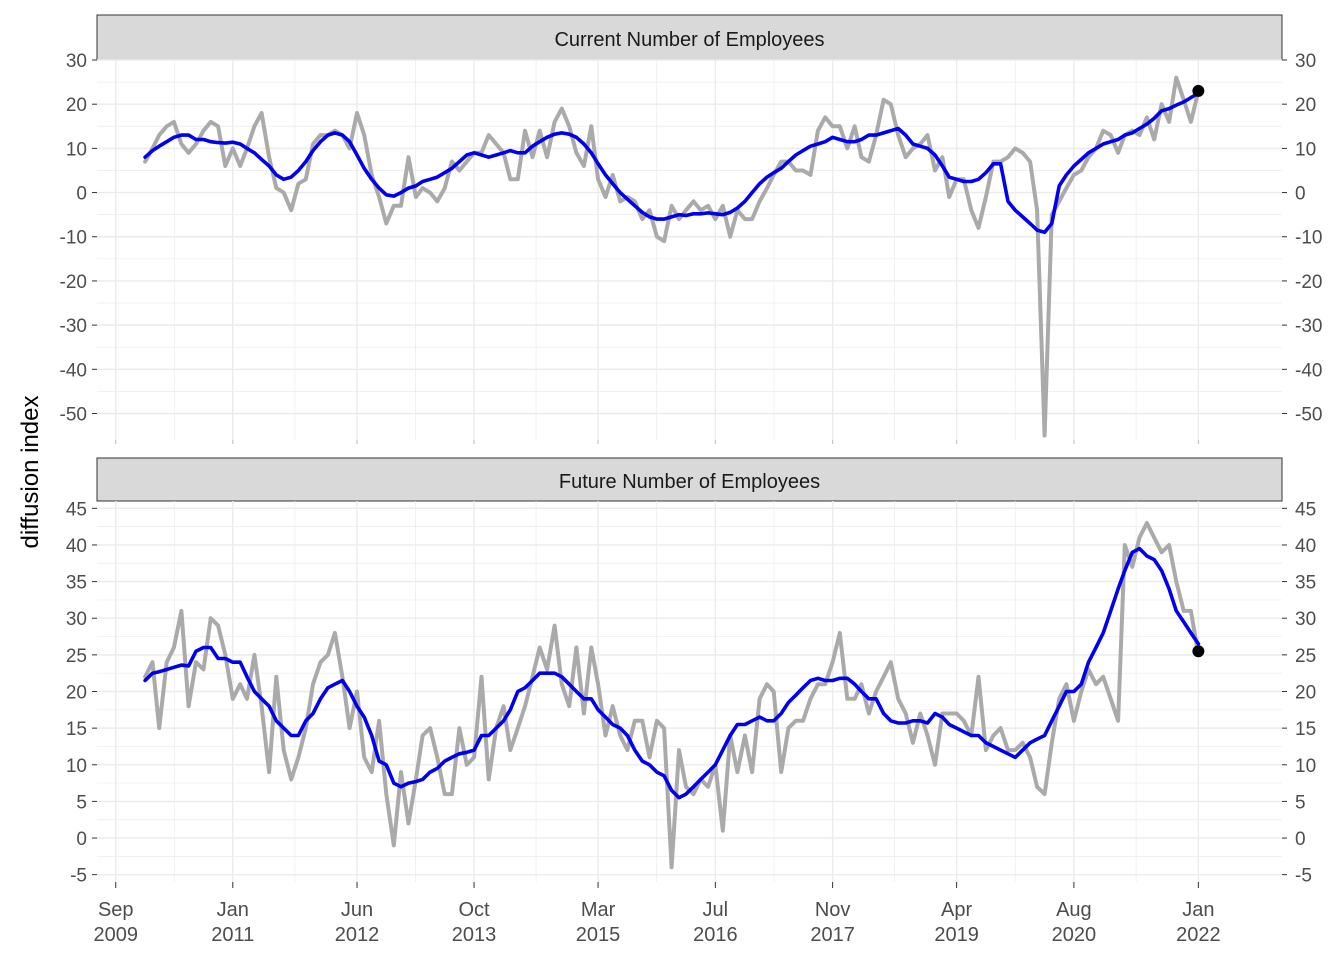  I want to click on x-tick-label-year: 2009, so click(115, 935).